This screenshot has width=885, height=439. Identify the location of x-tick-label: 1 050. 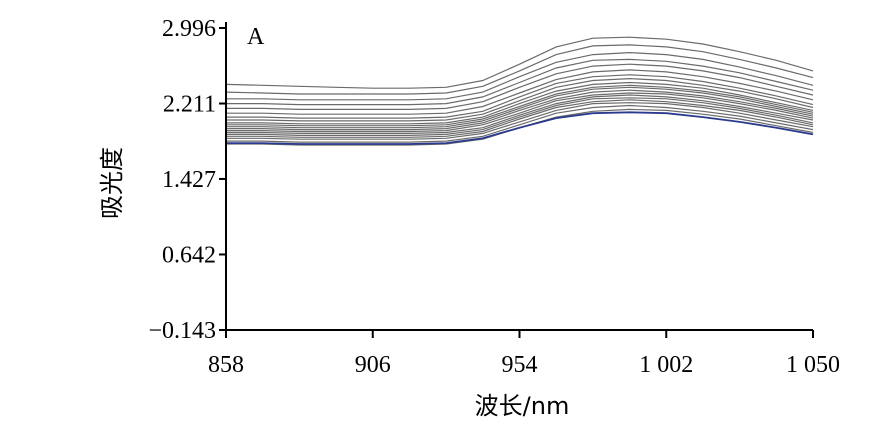
(813, 365).